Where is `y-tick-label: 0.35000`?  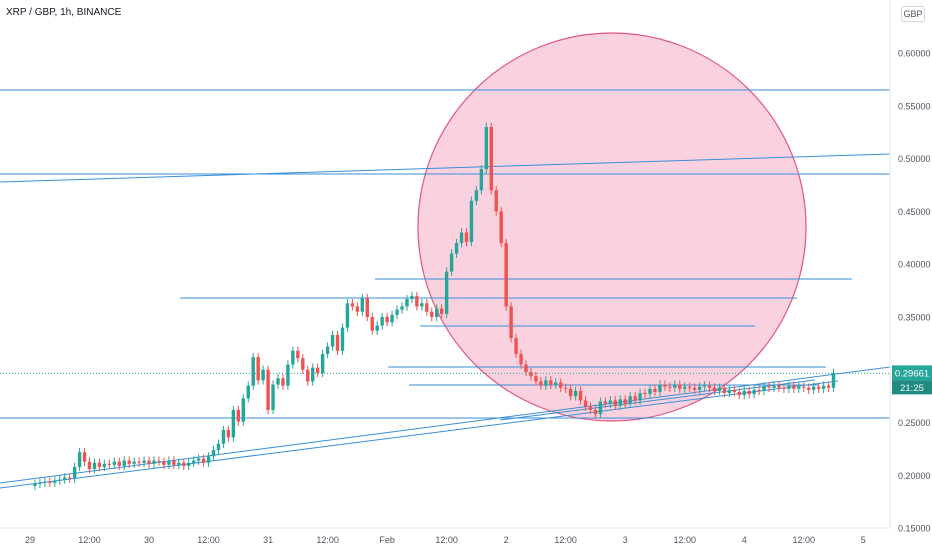 y-tick-label: 0.35000 is located at coordinates (914, 318).